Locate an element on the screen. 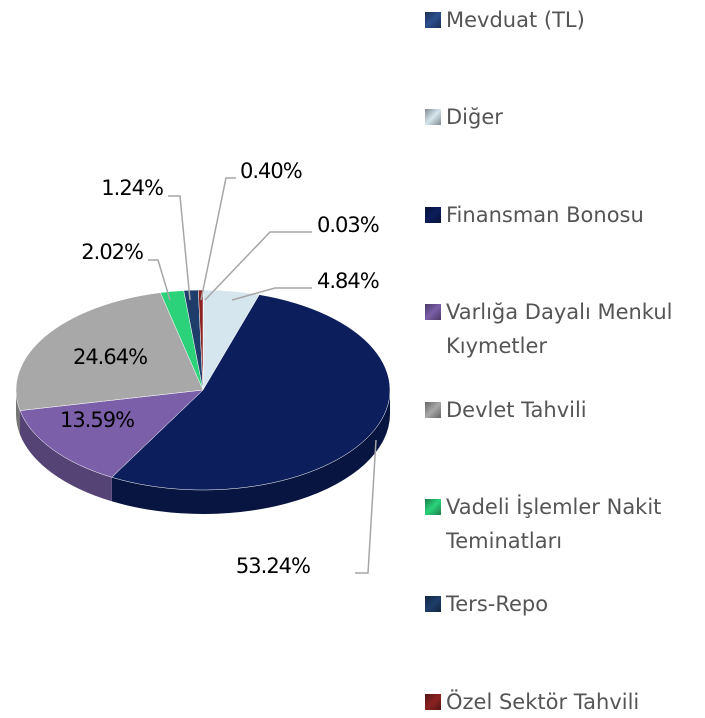  data-label: 0.40% is located at coordinates (271, 171).